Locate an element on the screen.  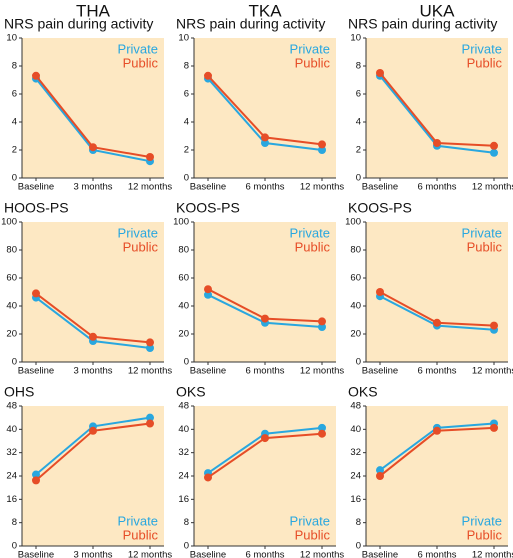
column-header: THA is located at coordinates (93, 10).